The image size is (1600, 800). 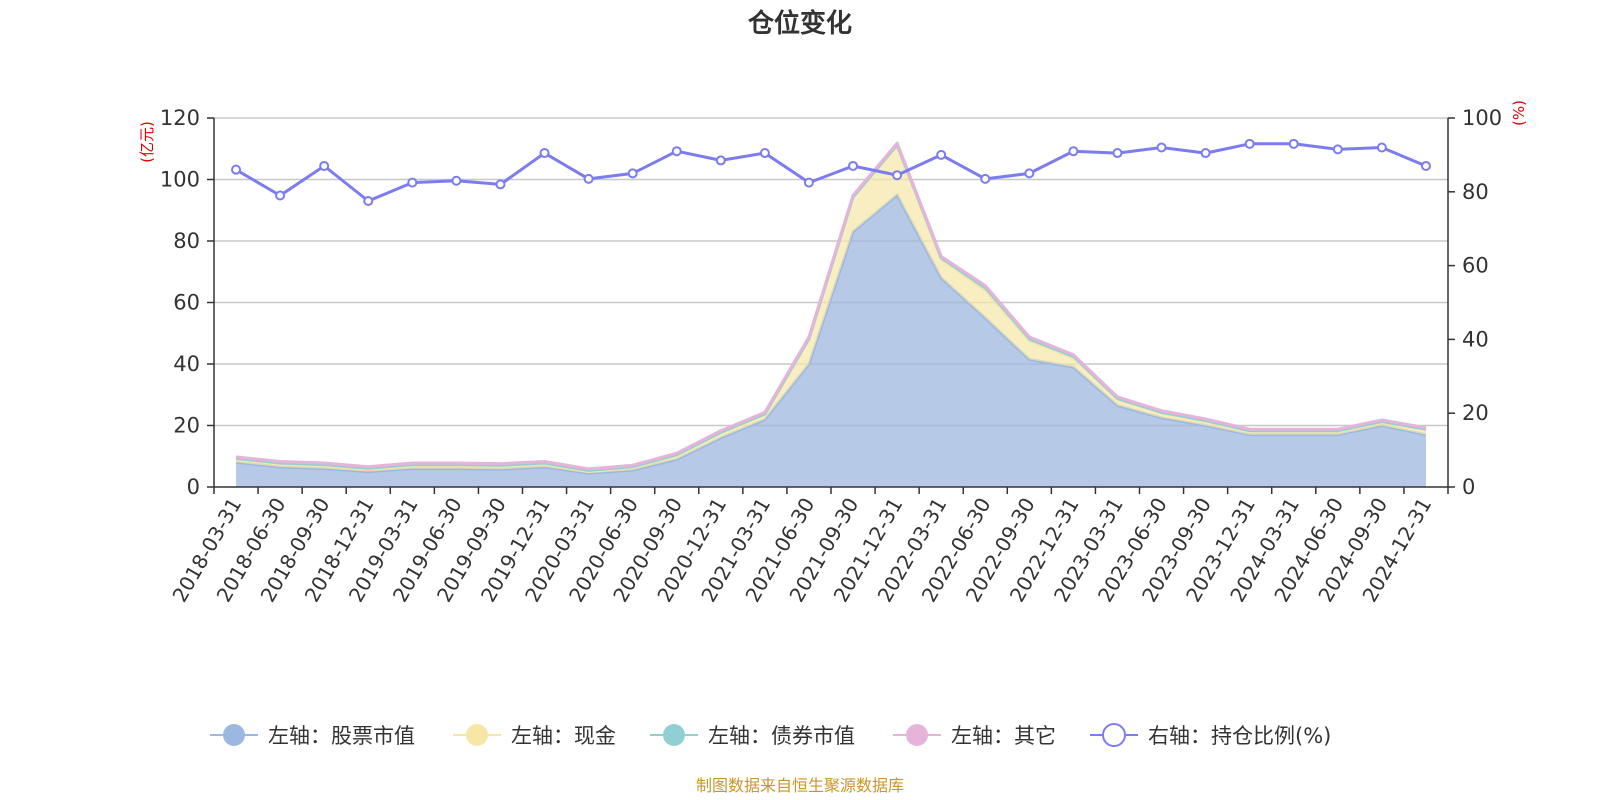 I want to click on ratio-line, so click(x=831, y=172).